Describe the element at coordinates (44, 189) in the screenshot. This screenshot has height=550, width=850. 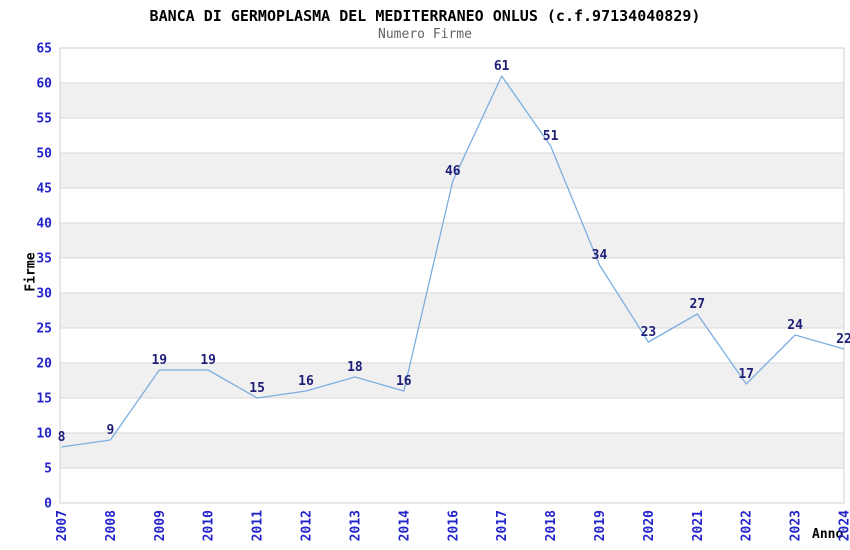
I see `y-tick-label: 45` at that location.